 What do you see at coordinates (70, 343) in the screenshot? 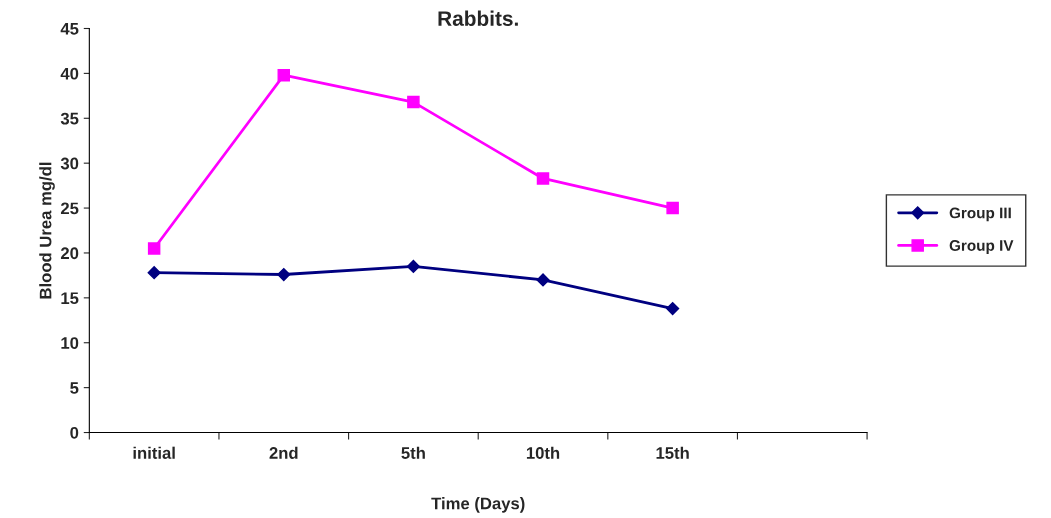
I see `y-tick-label: 10` at bounding box center [70, 343].